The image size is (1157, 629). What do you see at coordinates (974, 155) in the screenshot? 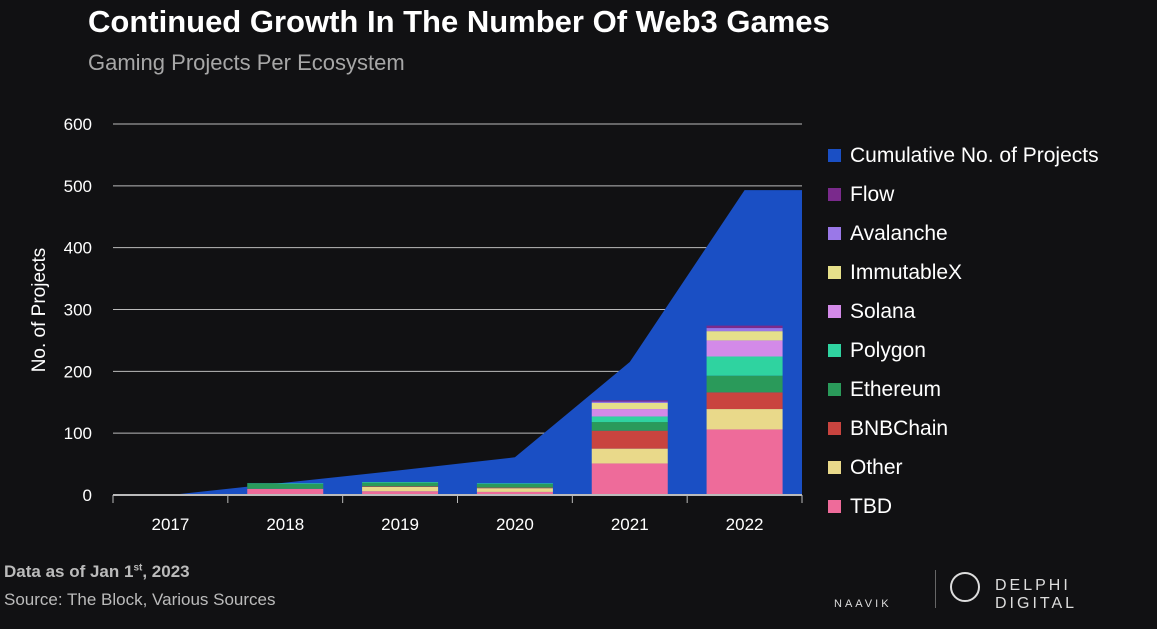
I see `legend-label: Cumulative No. of Projects` at bounding box center [974, 155].